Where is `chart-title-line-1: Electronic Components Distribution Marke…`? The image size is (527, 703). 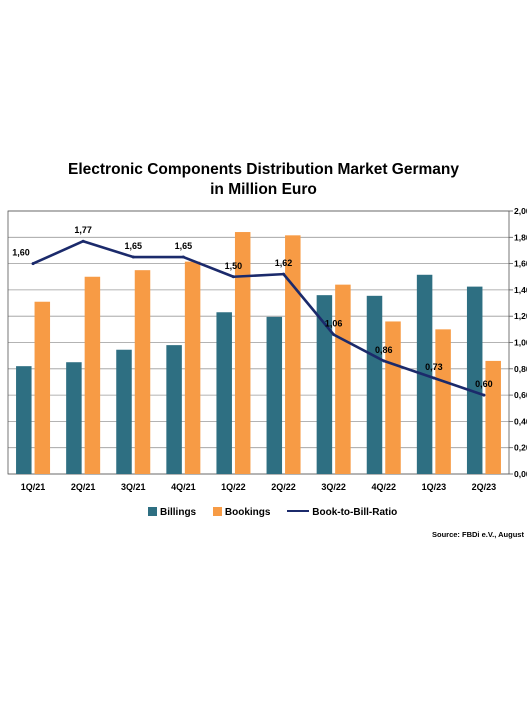
chart-title-line-1: Electronic Components Distribution Marke… is located at coordinates (263, 169).